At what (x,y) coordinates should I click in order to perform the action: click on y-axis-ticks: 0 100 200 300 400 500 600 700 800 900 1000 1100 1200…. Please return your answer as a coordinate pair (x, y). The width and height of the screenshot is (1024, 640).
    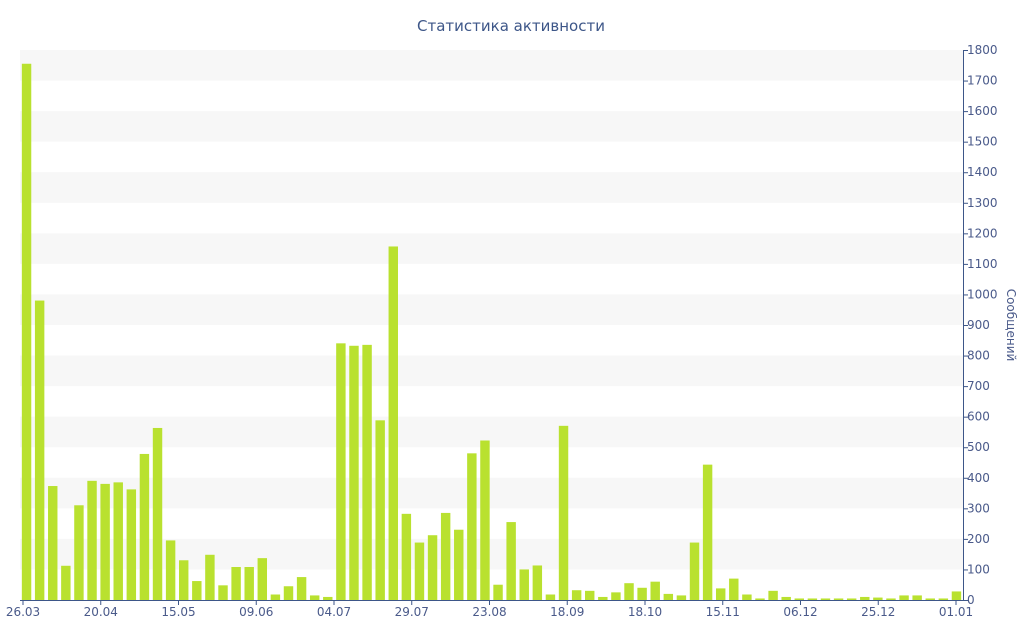
    Looking at the image, I should click on (980, 325).